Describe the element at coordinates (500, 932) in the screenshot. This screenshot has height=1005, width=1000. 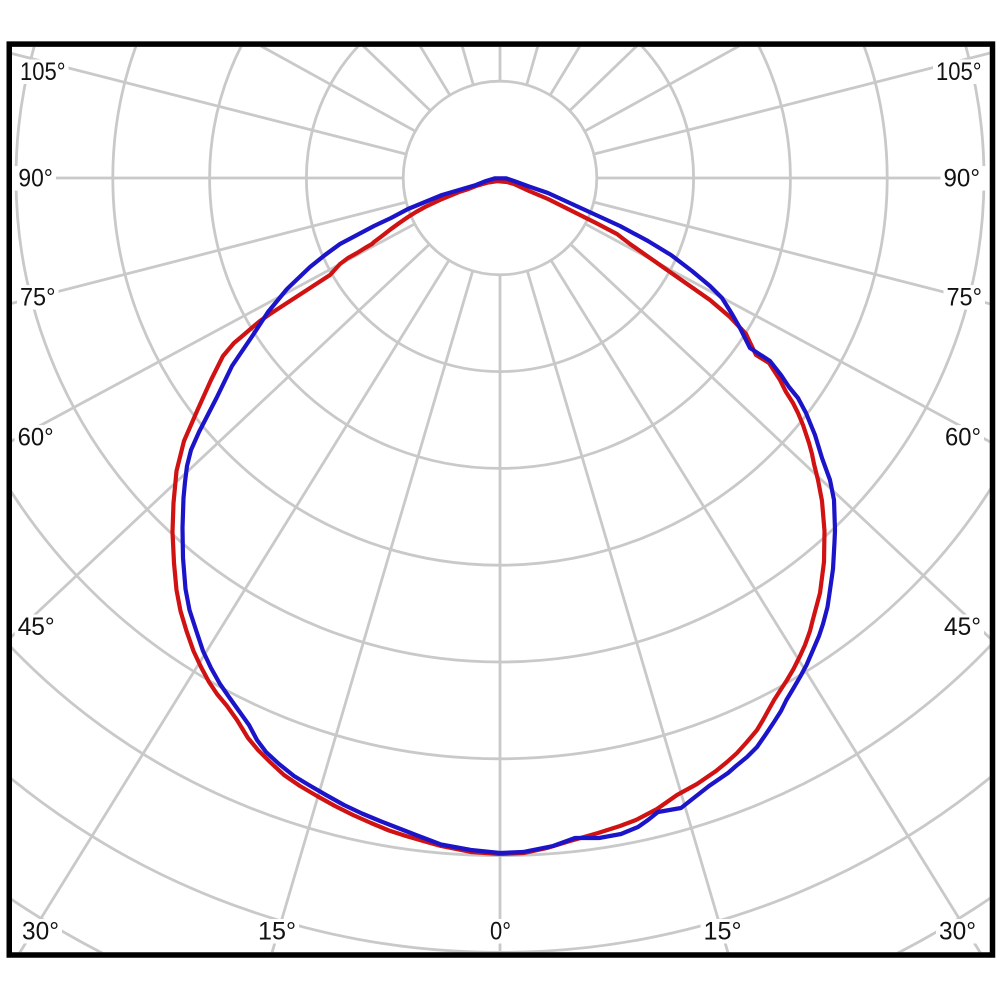
I see `svg-text: 0°` at that location.